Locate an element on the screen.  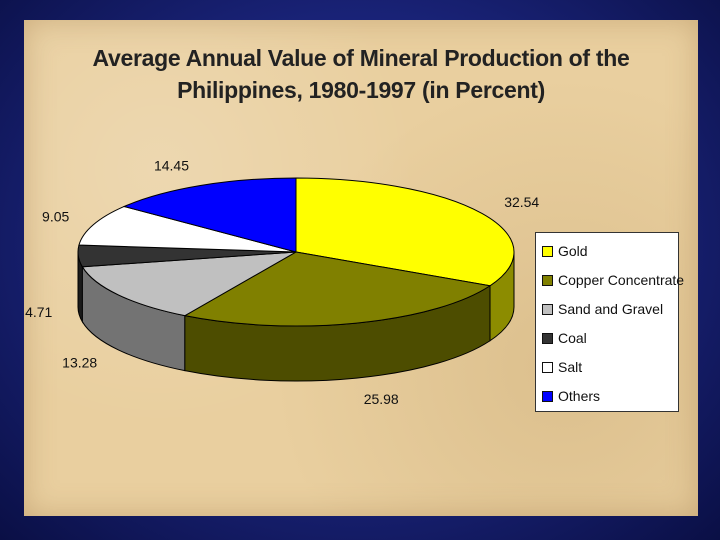
legend-label-gold: Gold is located at coordinates (573, 251).